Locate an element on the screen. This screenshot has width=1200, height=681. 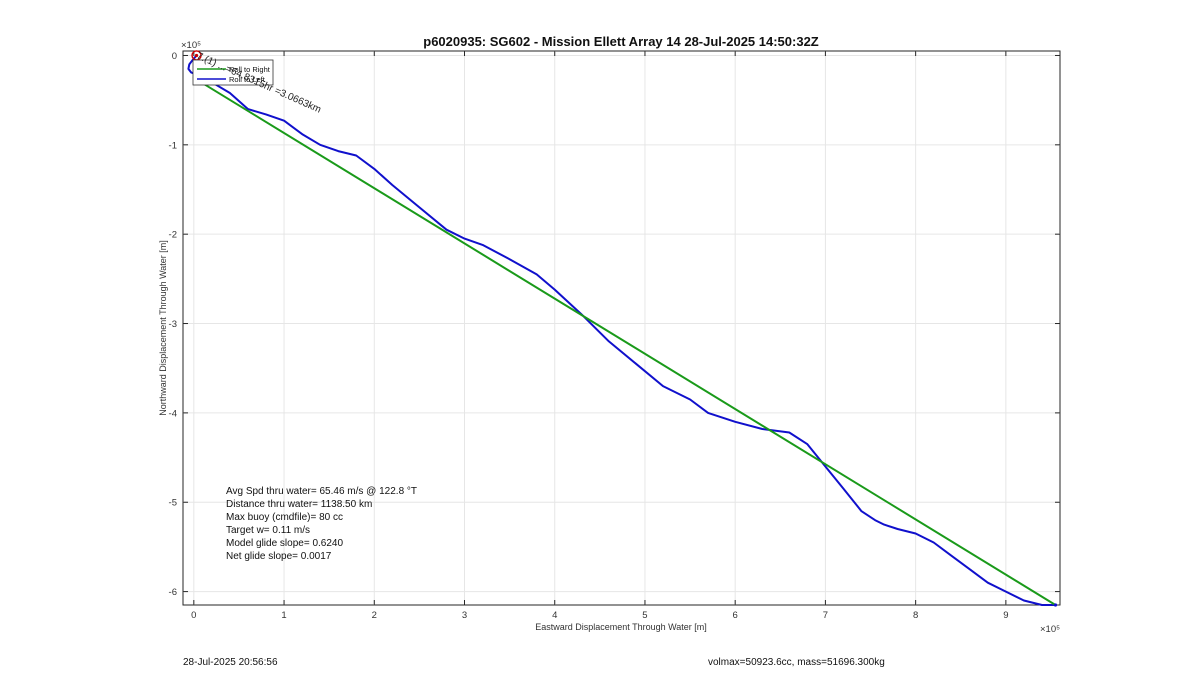
x-tick-label: 1 is located at coordinates (283, 615).